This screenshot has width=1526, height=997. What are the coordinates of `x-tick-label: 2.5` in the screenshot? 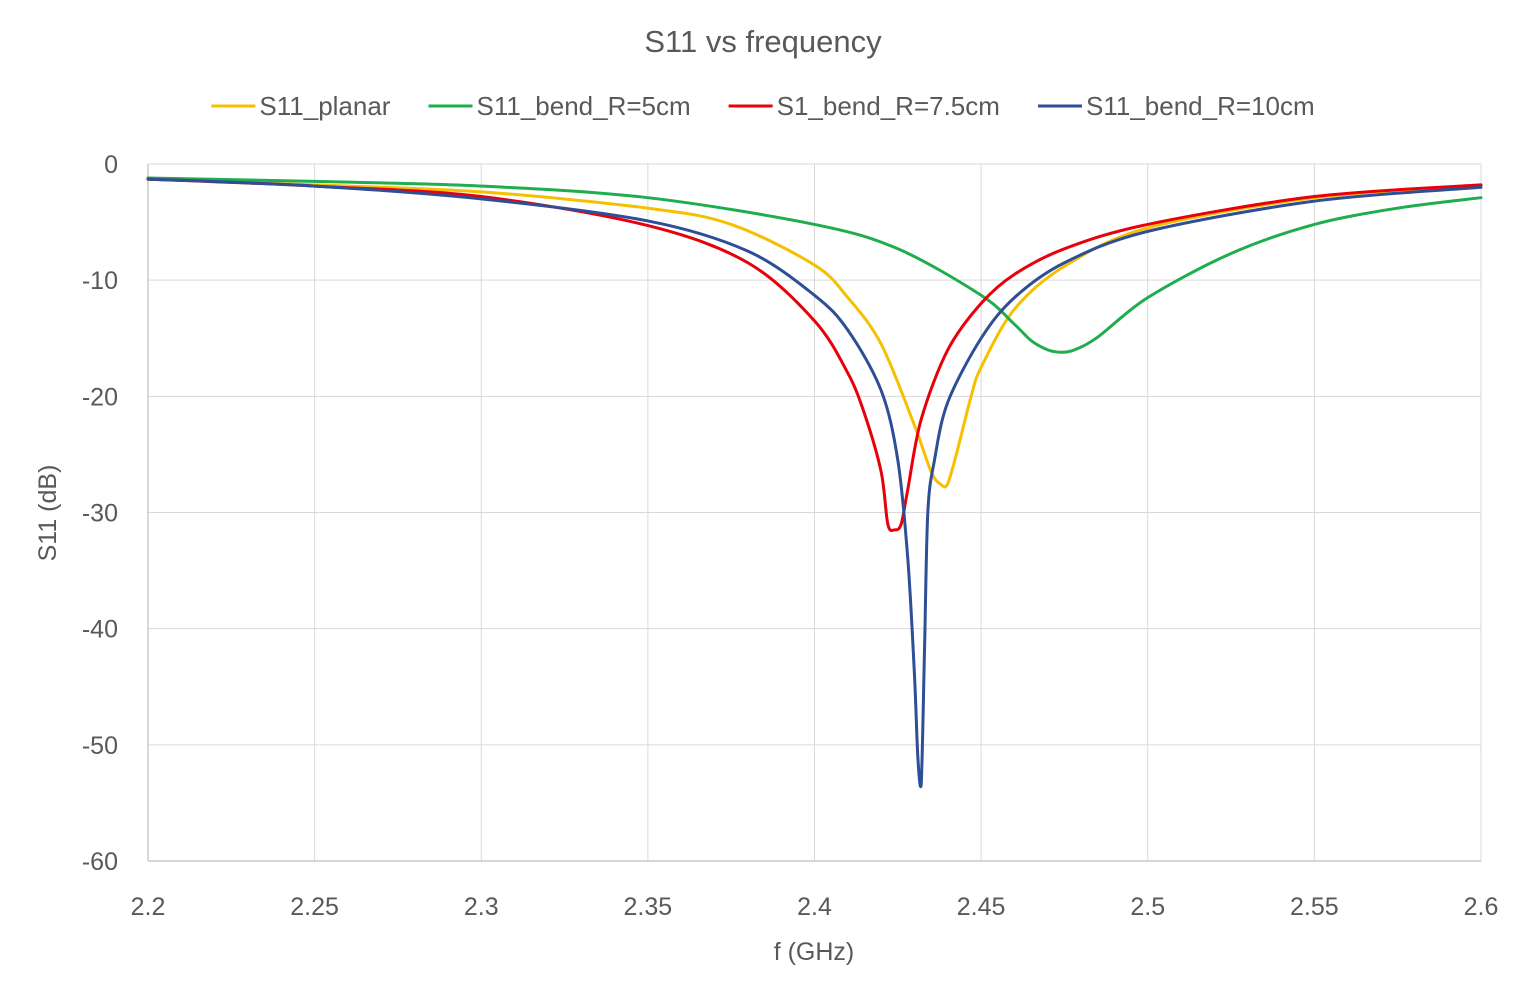 It's located at (1147, 907).